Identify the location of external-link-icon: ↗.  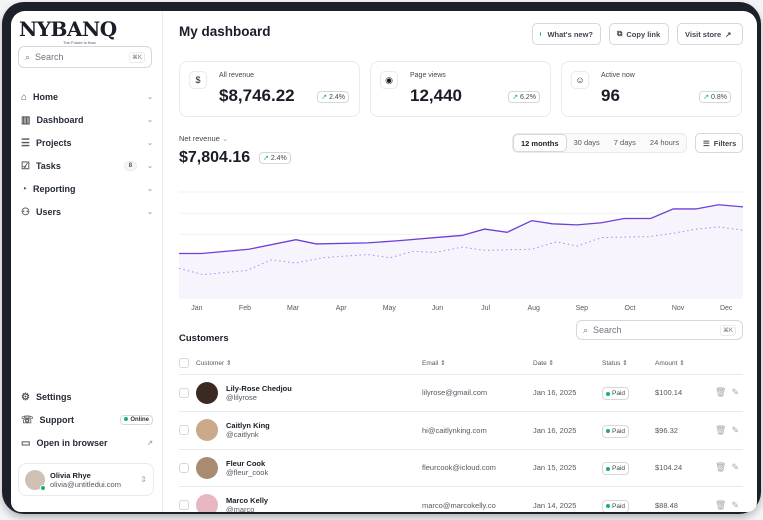
(150, 443).